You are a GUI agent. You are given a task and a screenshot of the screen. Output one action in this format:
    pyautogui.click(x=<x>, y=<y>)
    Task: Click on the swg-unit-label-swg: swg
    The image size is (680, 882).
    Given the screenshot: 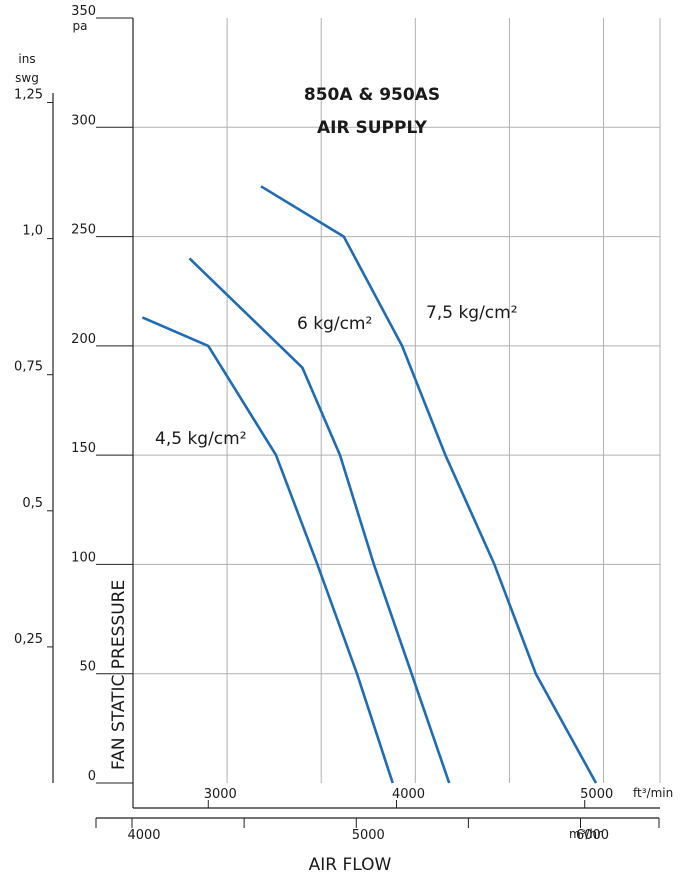 What is the action you would take?
    pyautogui.click(x=27, y=78)
    